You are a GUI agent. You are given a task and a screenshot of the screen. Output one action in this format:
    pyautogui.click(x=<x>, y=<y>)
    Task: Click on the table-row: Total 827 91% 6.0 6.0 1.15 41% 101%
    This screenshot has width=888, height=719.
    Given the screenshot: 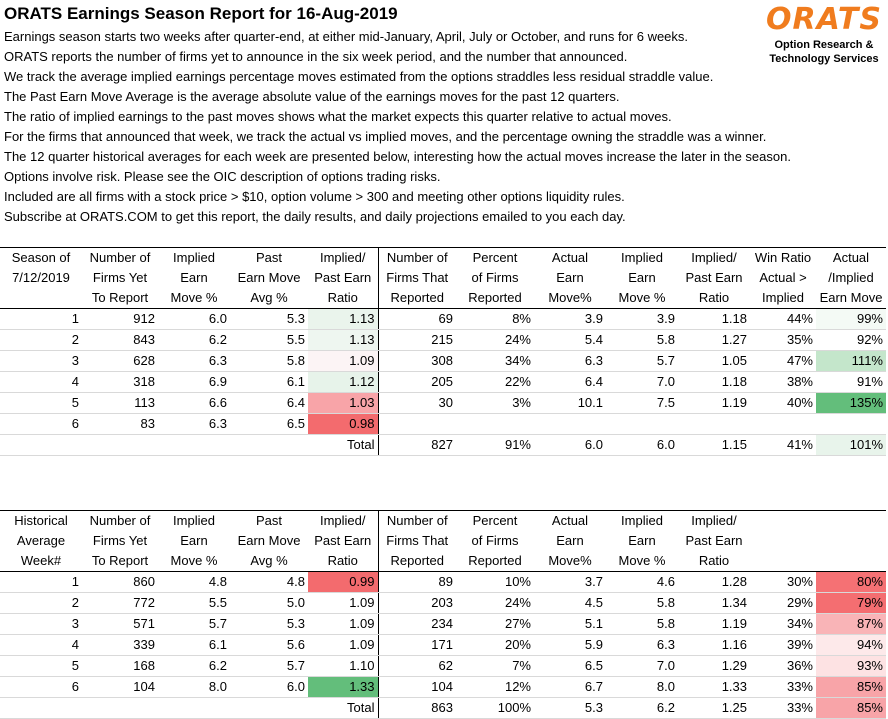 What is the action you would take?
    pyautogui.click(x=443, y=445)
    